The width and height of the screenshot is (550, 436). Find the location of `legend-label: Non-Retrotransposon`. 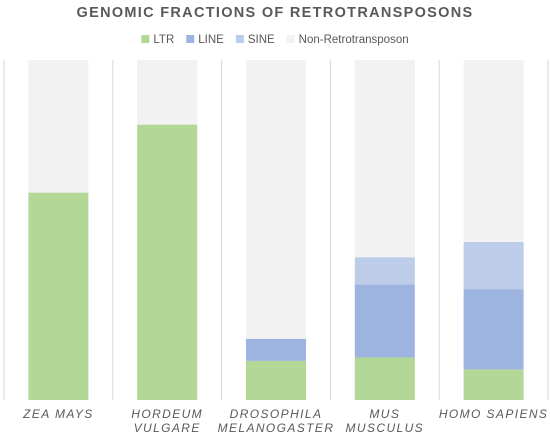

legend-label: Non-Retrotransposon is located at coordinates (354, 40).